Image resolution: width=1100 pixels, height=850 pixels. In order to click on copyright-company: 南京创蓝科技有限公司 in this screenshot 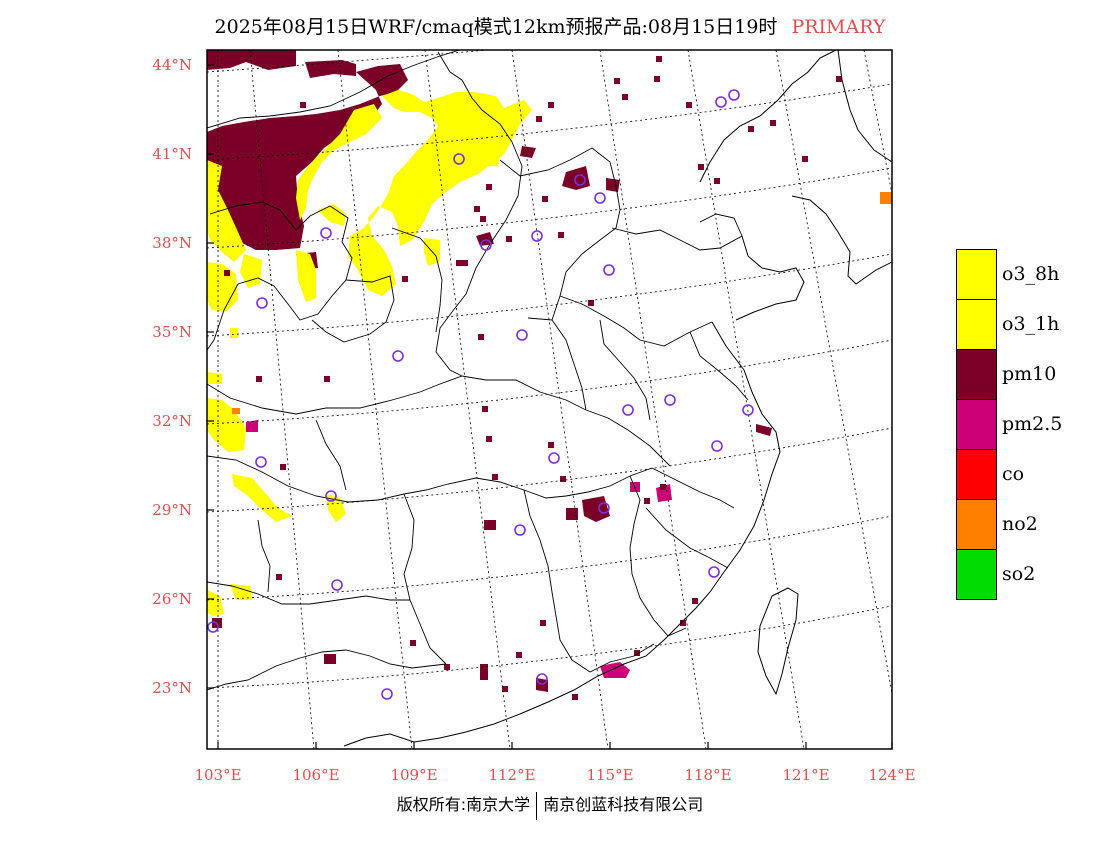, I will do `click(623, 804)`.